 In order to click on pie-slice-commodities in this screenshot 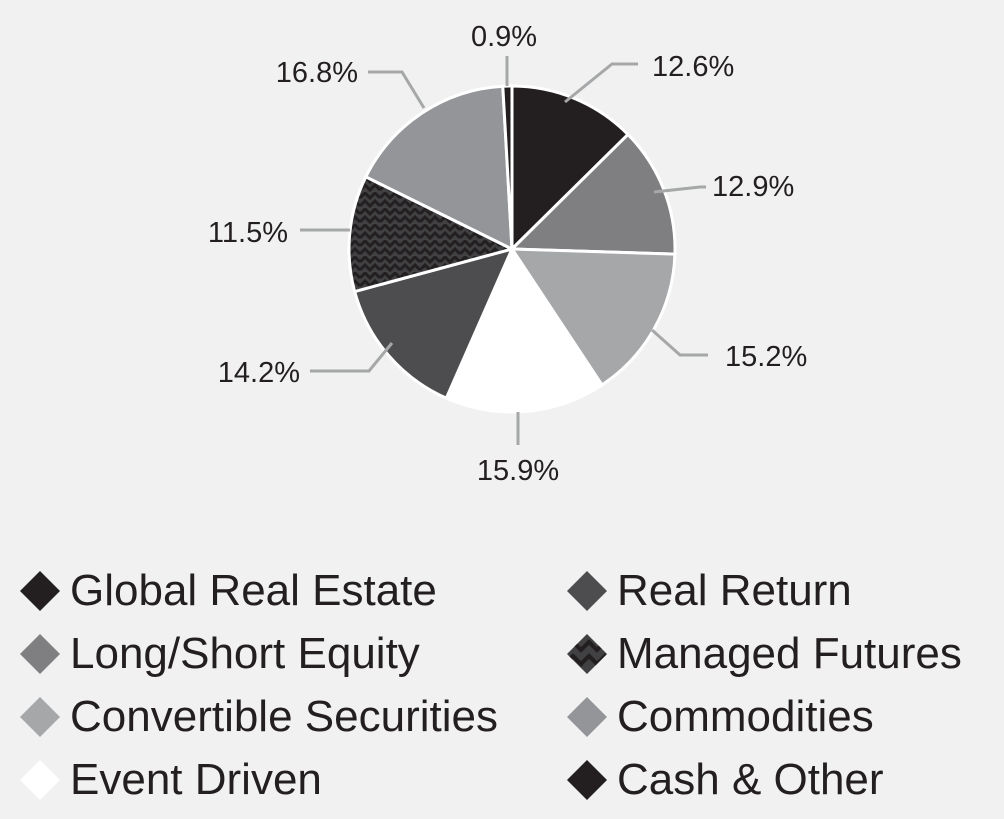, I will do `click(439, 167)`.